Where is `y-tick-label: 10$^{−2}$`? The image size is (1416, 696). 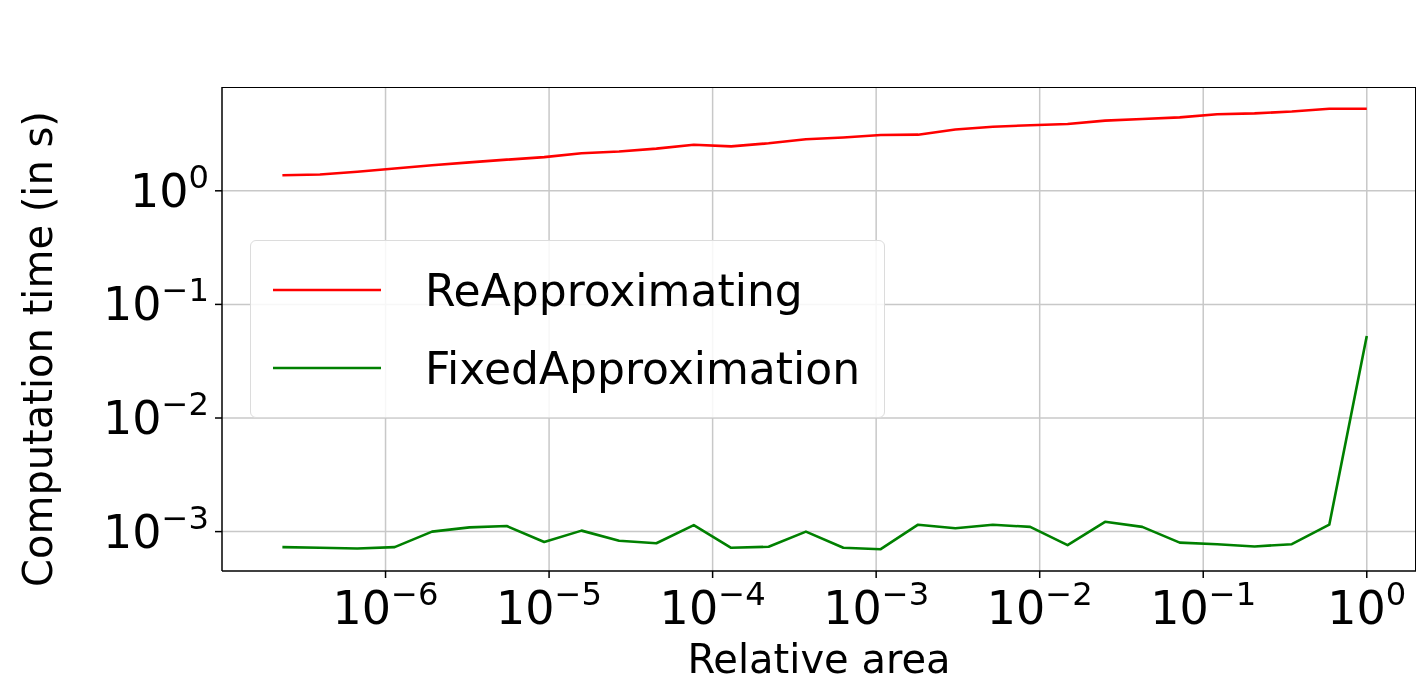 y-tick-label: 10$^{−2}$ is located at coordinates (156, 415).